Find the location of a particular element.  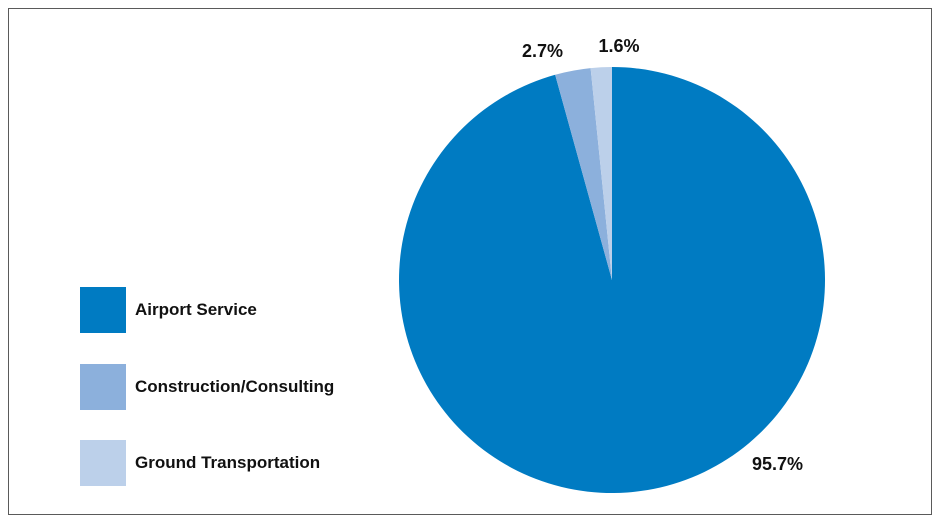

legend-item-ground-transportation: Ground Transportation is located at coordinates (245, 463).